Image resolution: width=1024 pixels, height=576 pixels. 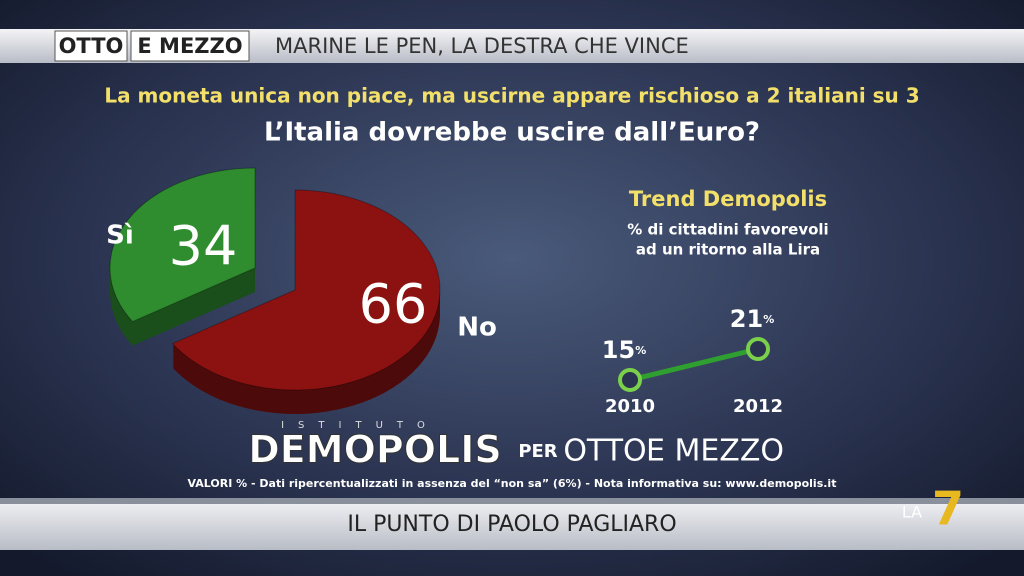 What do you see at coordinates (727, 230) in the screenshot?
I see `trend-subtitle: % di cittadini favorevoli` at bounding box center [727, 230].